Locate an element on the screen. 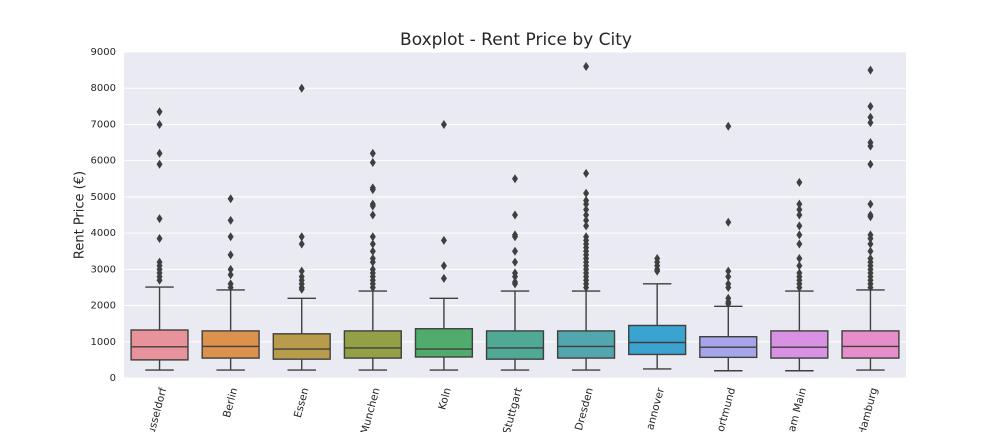 The width and height of the screenshot is (1008, 432). x-tick-label: Stuttgart is located at coordinates (513, 409).